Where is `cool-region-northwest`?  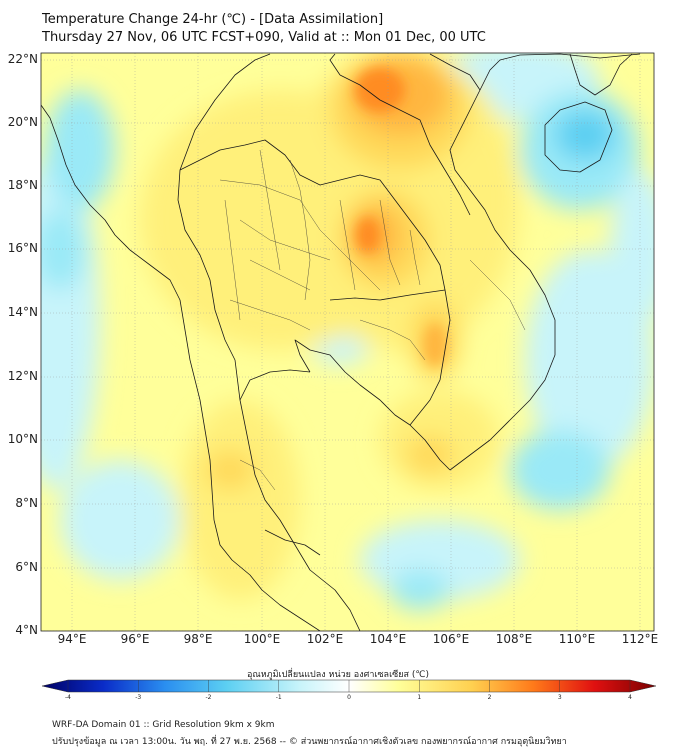 cool-region-northwest is located at coordinates (80, 150).